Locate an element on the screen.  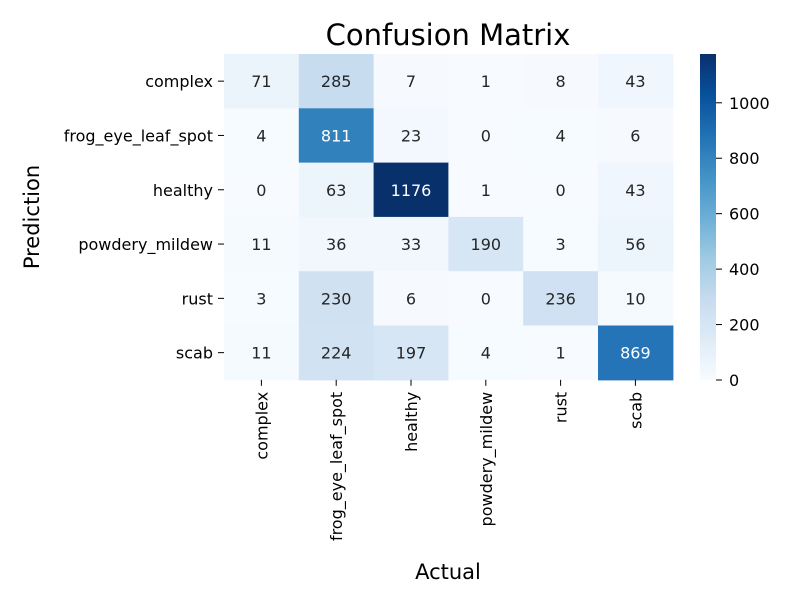
y-tick-label: scab is located at coordinates (194, 353).